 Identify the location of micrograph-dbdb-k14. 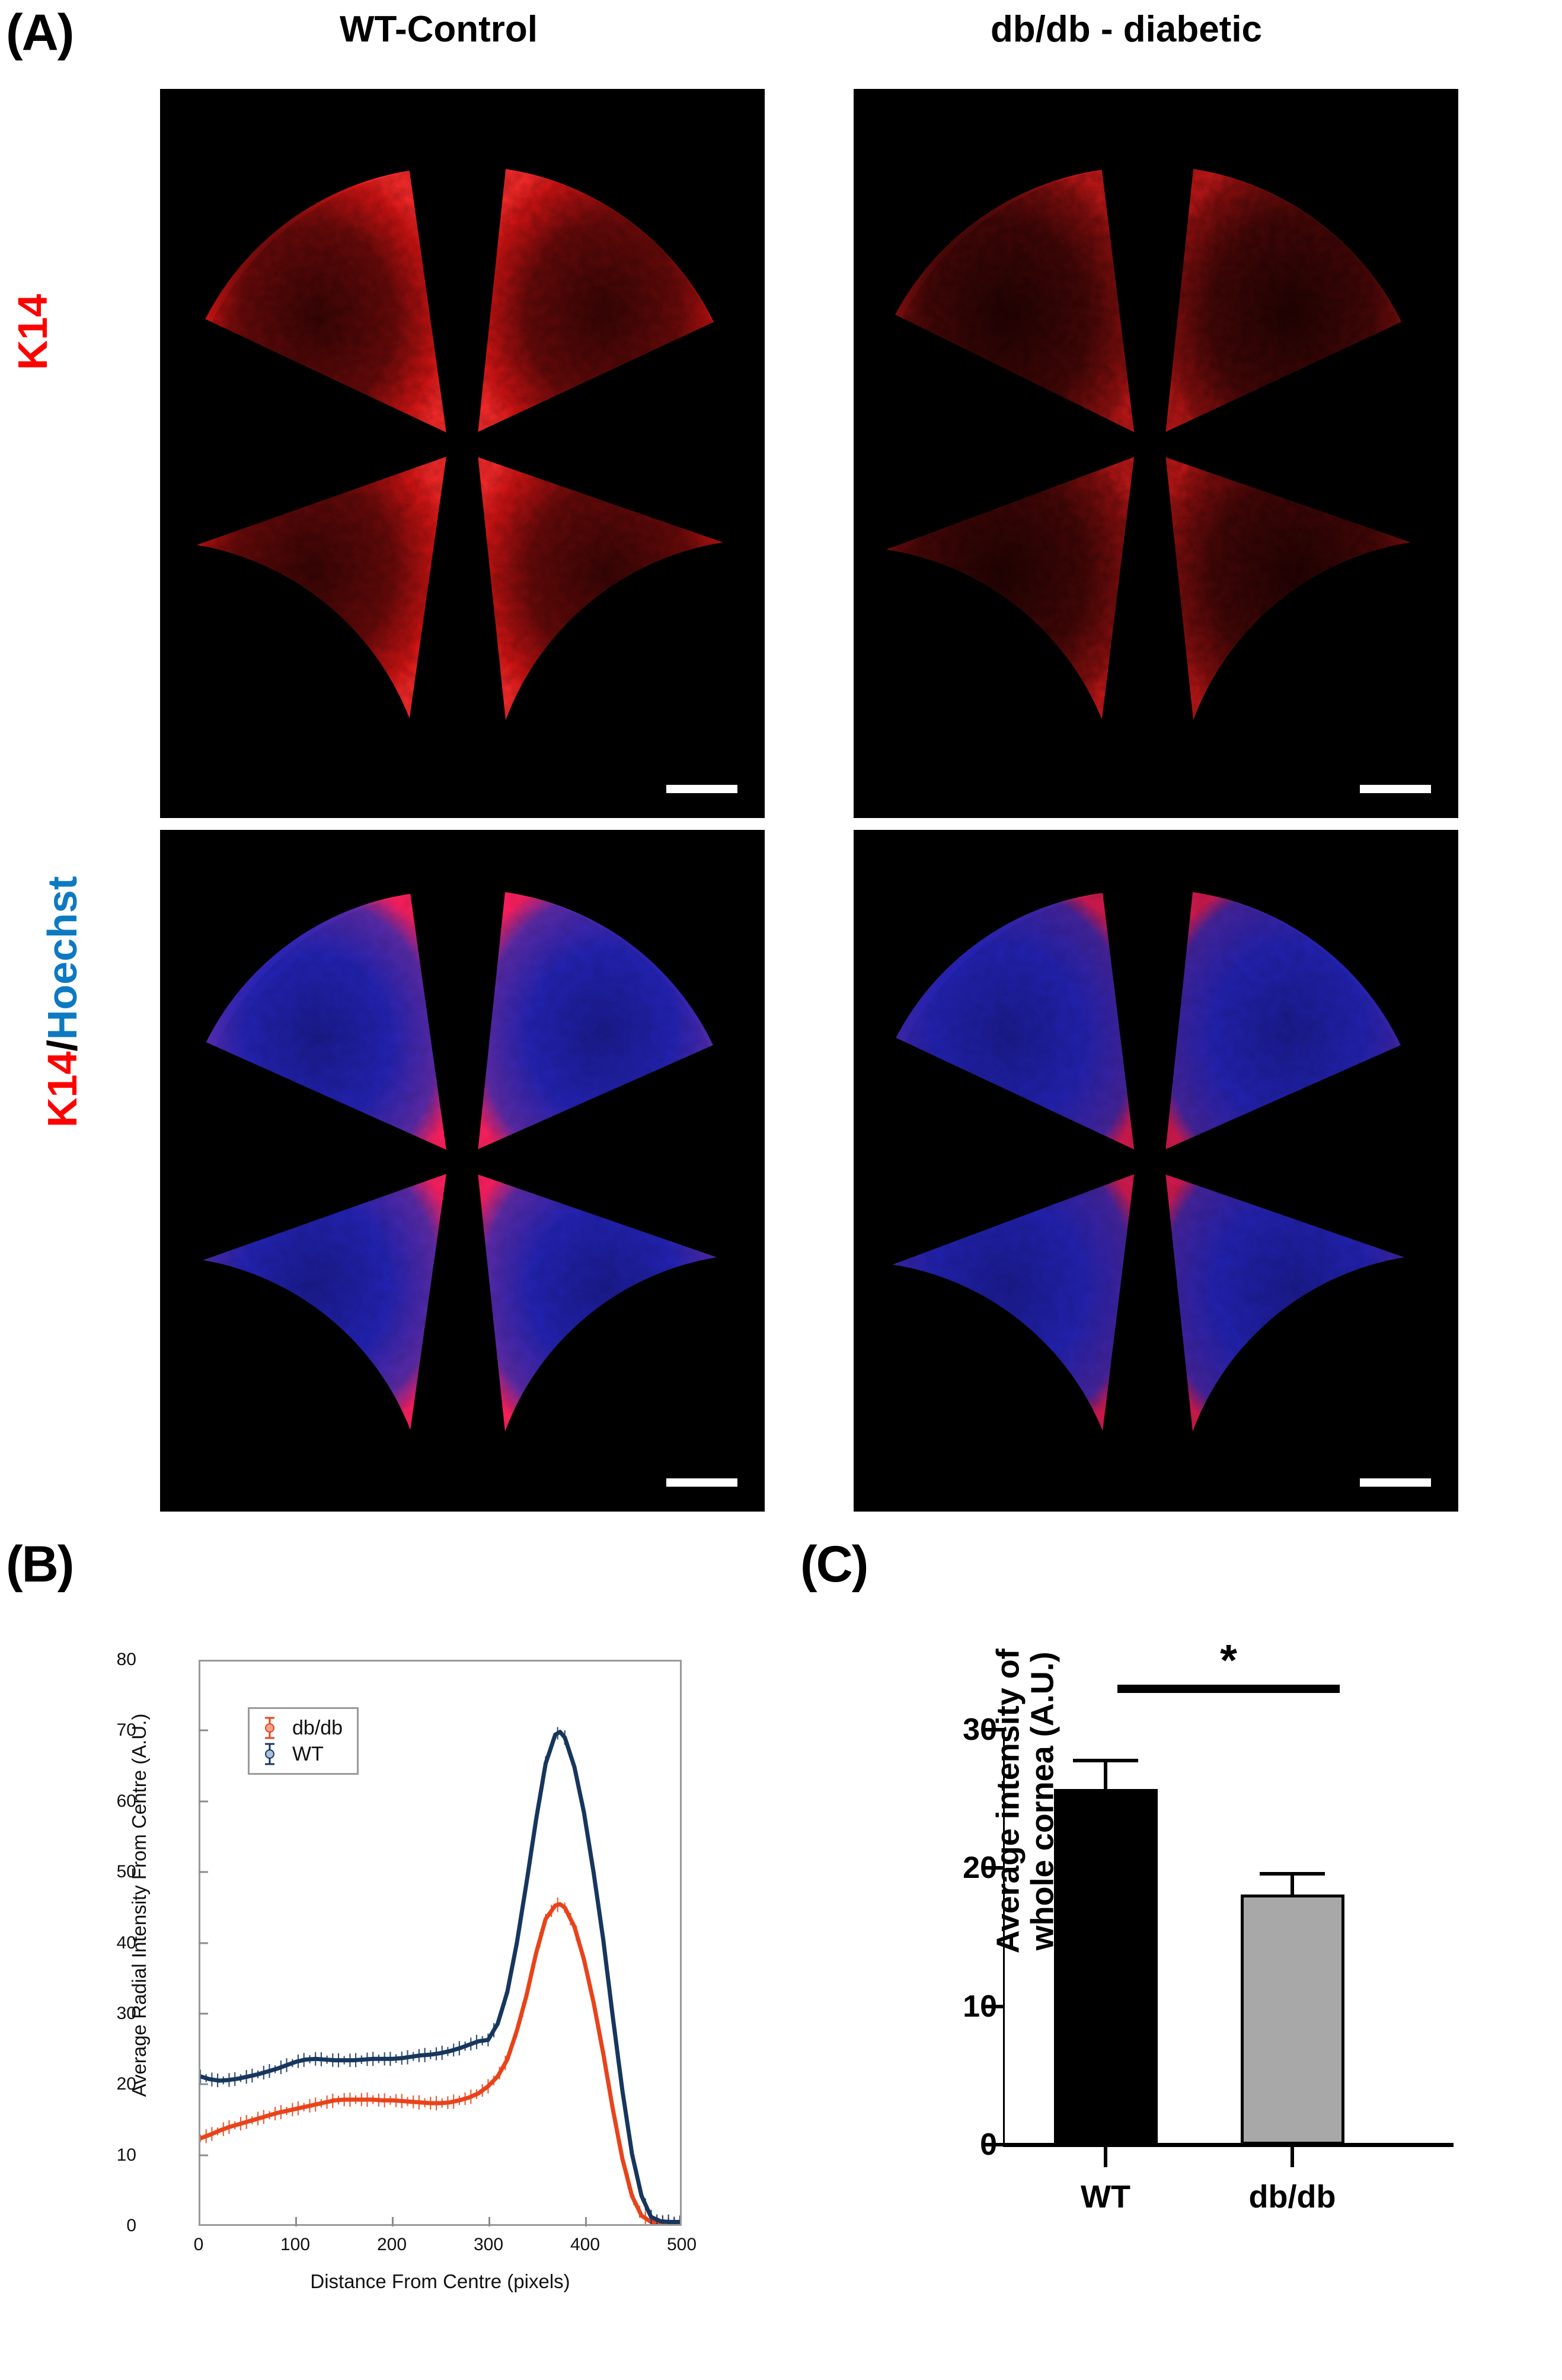
(1156, 454).